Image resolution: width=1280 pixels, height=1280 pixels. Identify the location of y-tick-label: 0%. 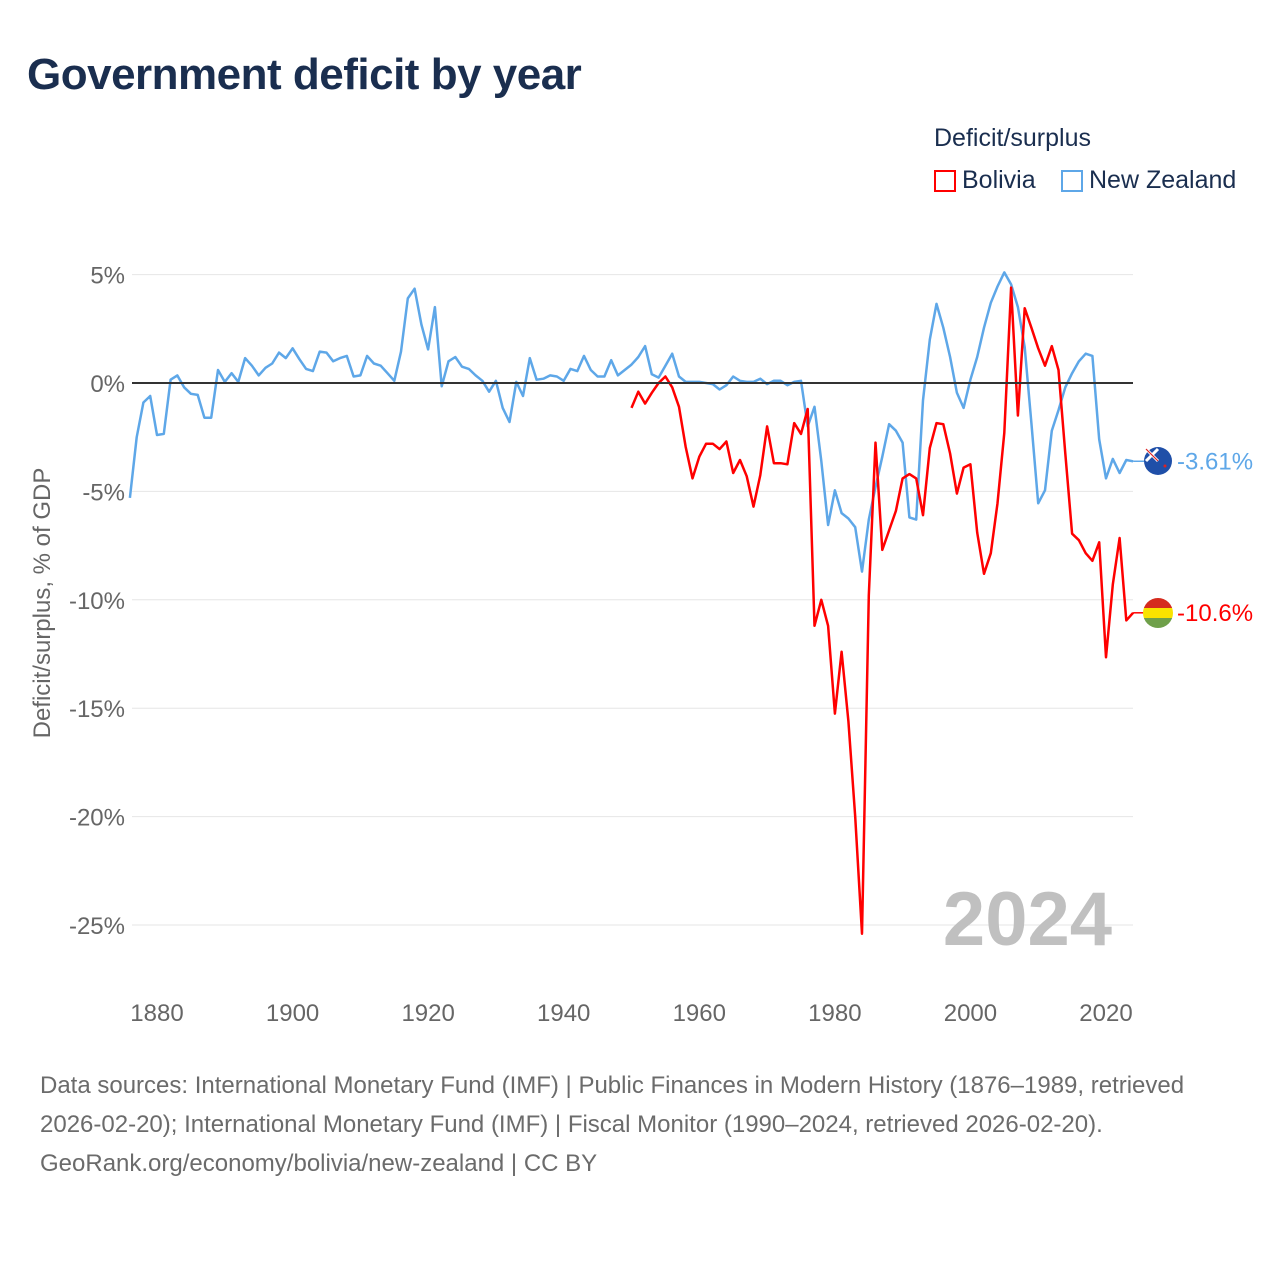
(107, 384).